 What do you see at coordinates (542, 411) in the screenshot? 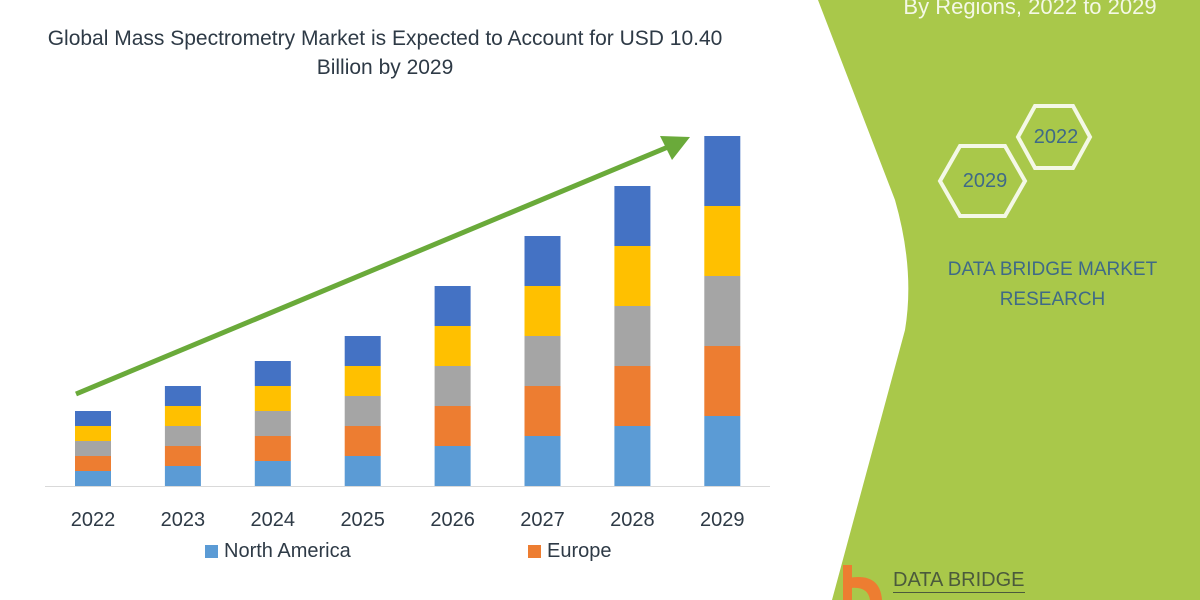
I see `bar-segment-2027-europe` at bounding box center [542, 411].